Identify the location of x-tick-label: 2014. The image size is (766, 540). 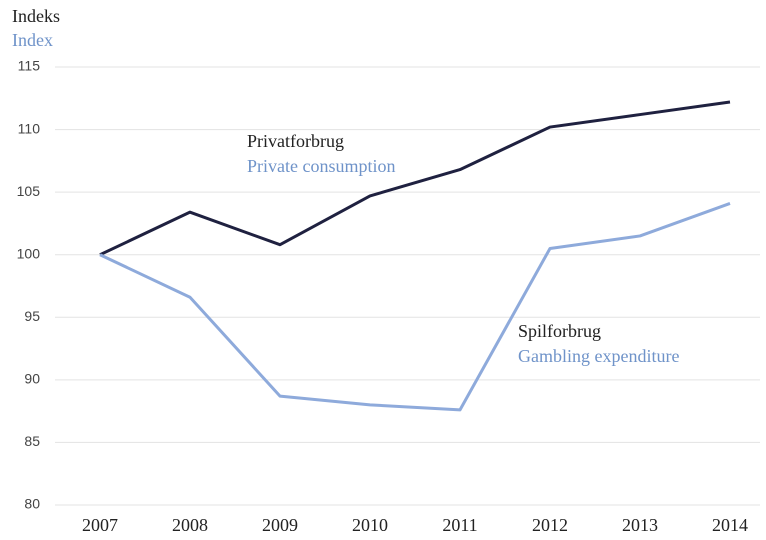
(730, 525).